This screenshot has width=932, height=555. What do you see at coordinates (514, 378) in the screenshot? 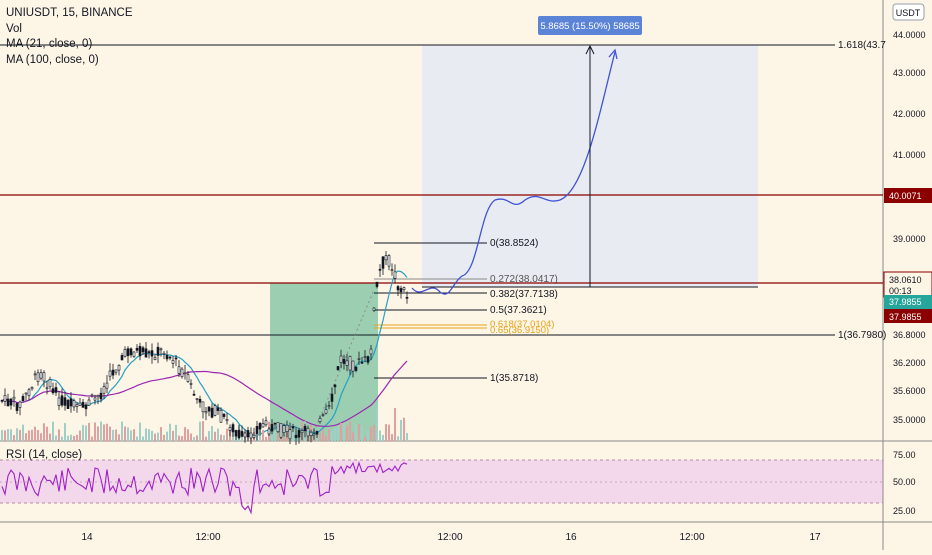
I see `fib-label-1: 1(35.8718)` at bounding box center [514, 378].